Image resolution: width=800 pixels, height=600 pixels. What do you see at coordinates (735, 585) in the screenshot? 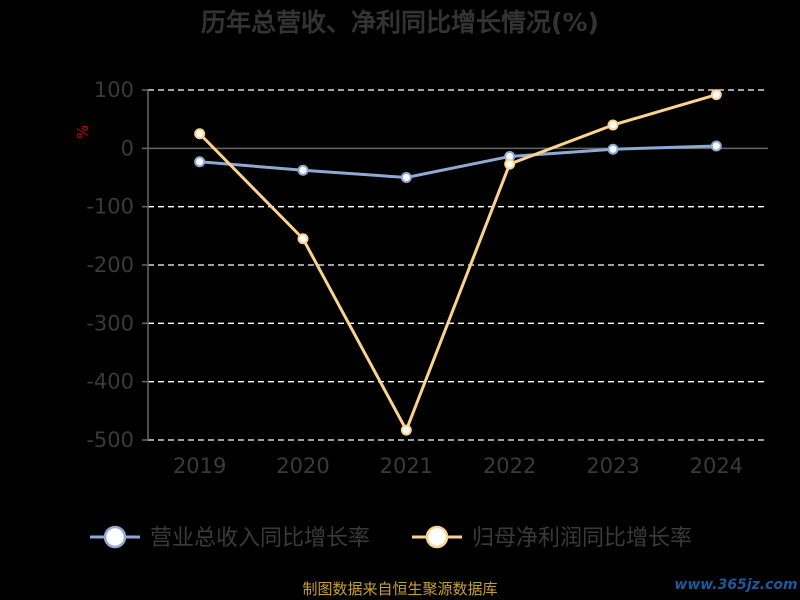
I see `watermark: www.365jz.com` at bounding box center [735, 585].